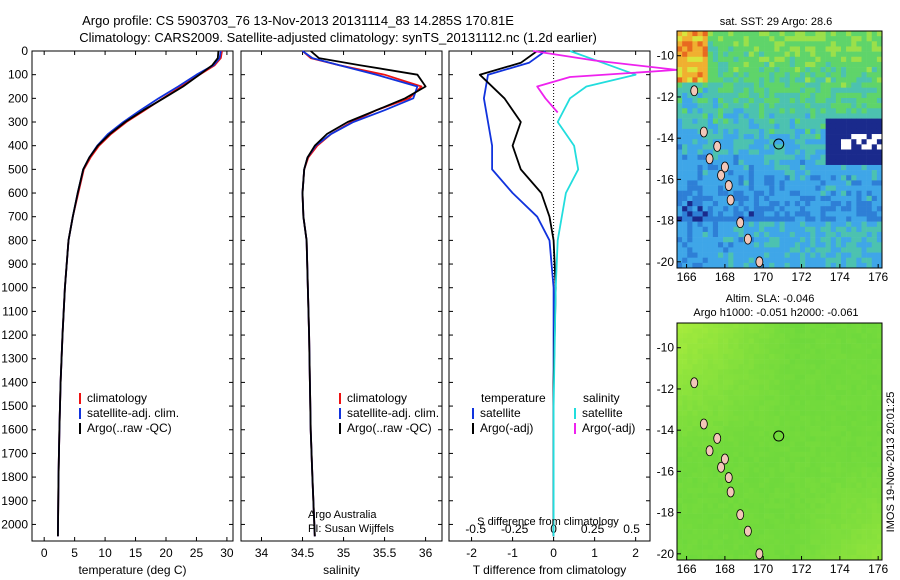 The width and height of the screenshot is (900, 580). Describe the element at coordinates (725, 569) in the screenshot. I see `sla-map-xtick-label: 168` at that location.